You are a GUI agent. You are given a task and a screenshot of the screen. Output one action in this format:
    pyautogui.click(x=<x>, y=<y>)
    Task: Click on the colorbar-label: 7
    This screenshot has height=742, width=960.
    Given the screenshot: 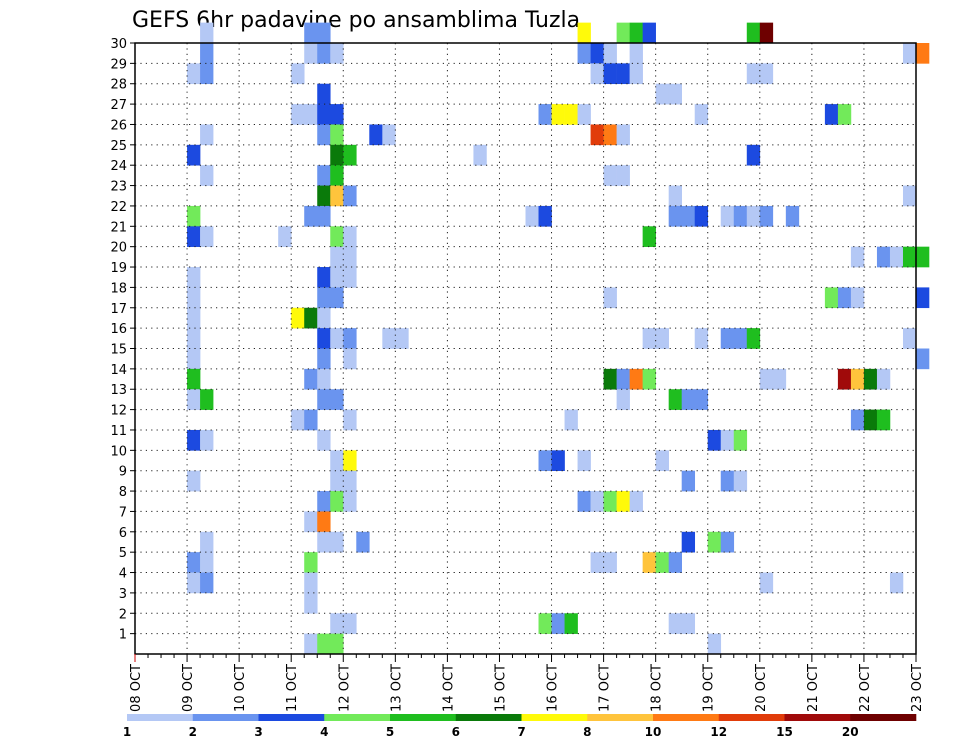 What is the action you would take?
    pyautogui.click(x=521, y=732)
    